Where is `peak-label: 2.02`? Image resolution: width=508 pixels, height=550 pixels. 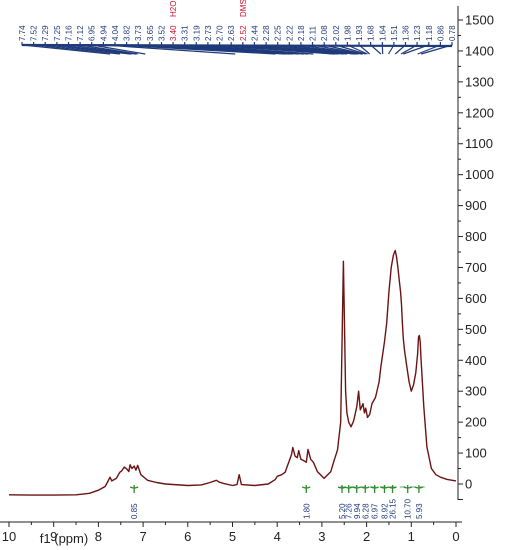
peak-label: 2.02 is located at coordinates (336, 33).